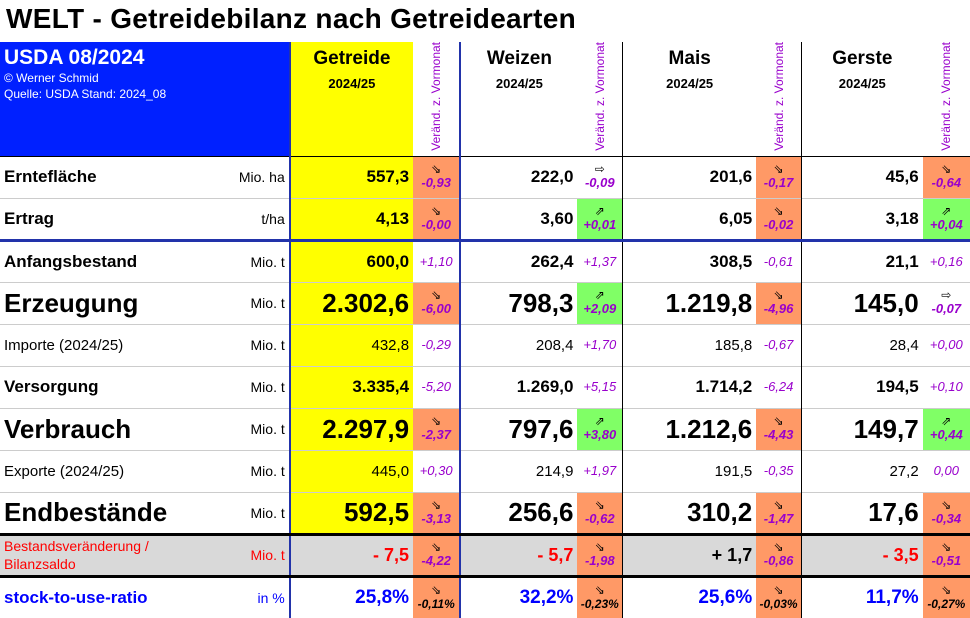 The image size is (970, 618). Describe the element at coordinates (861, 303) in the screenshot. I see `value-cell: 145,0` at that location.